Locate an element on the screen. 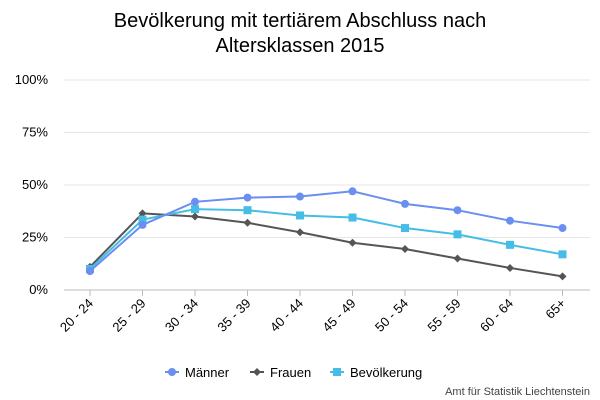  legend-item: Männer is located at coordinates (197, 372).